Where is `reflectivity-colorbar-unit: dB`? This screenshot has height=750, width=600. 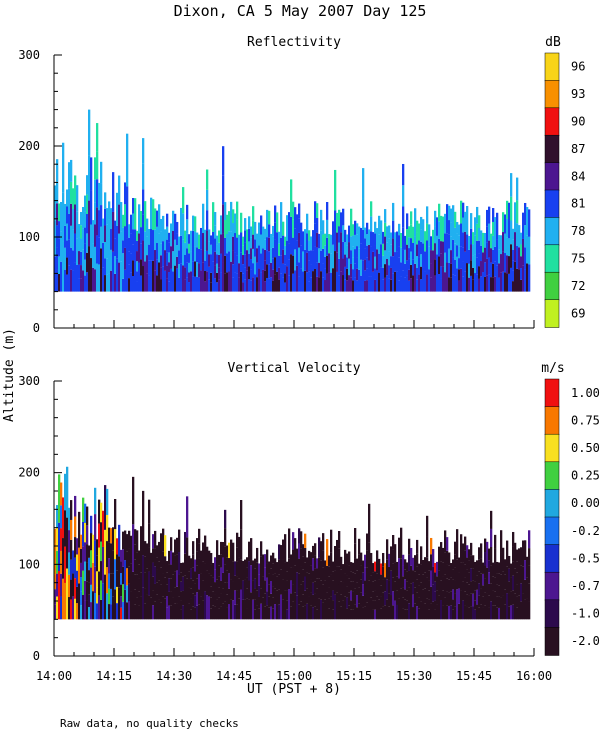
reflectivity-colorbar-unit: dB is located at coordinates (553, 42).